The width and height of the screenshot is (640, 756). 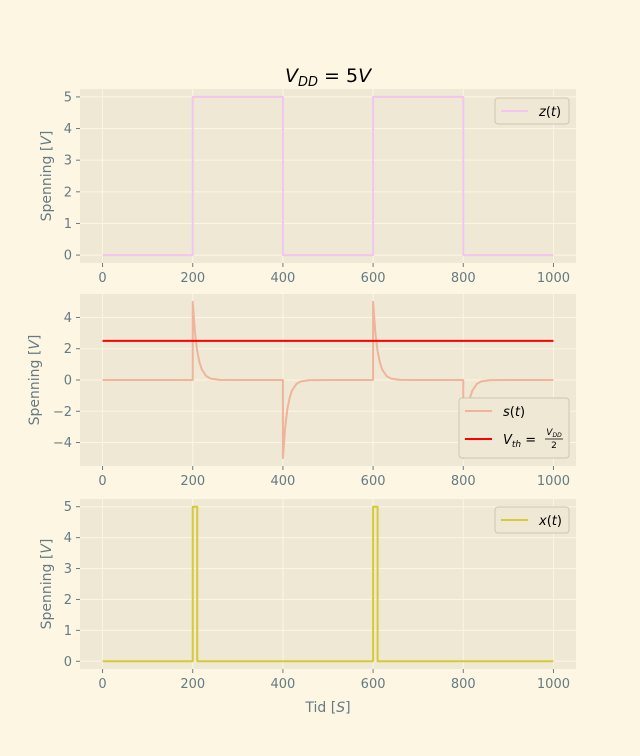 I want to click on title-main: V, so click(x=292, y=76).